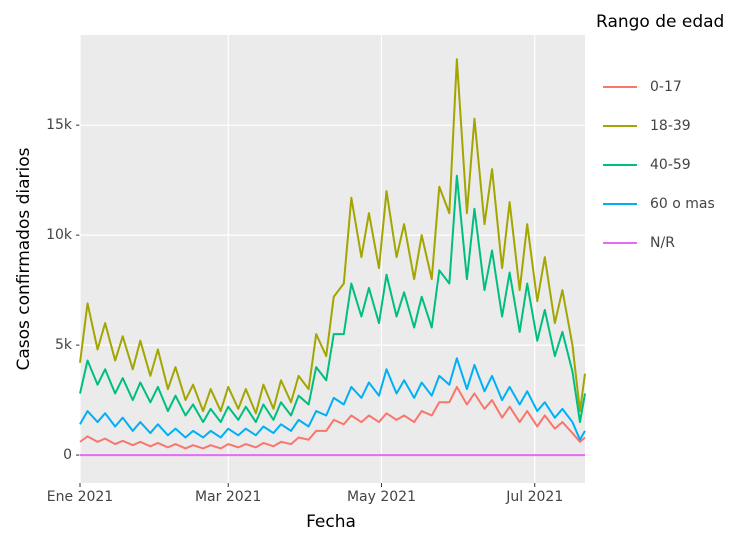 The height and width of the screenshot is (538, 744). What do you see at coordinates (24, 258) in the screenshot?
I see `y-axis-title: Casos confirmados diarios` at bounding box center [24, 258].